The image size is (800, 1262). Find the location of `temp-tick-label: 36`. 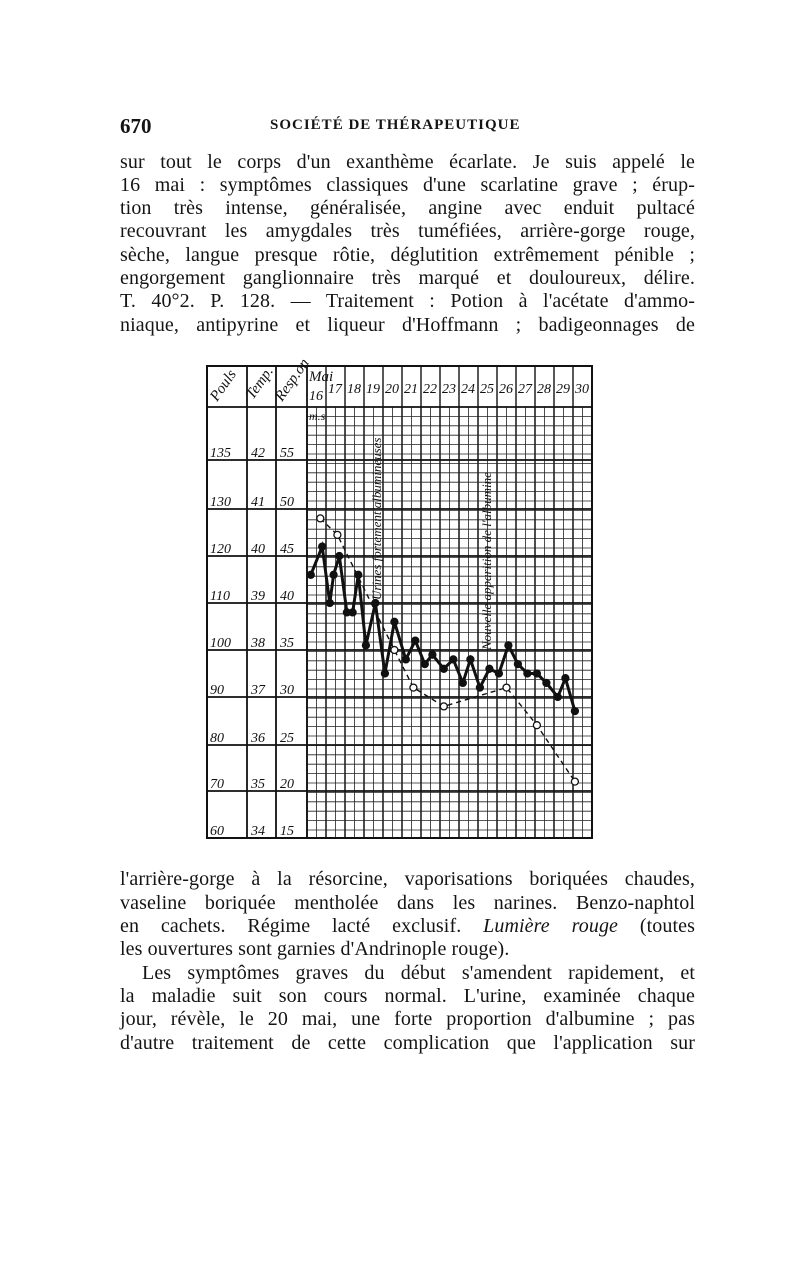

temp-tick-label: 36 is located at coordinates (257, 738).